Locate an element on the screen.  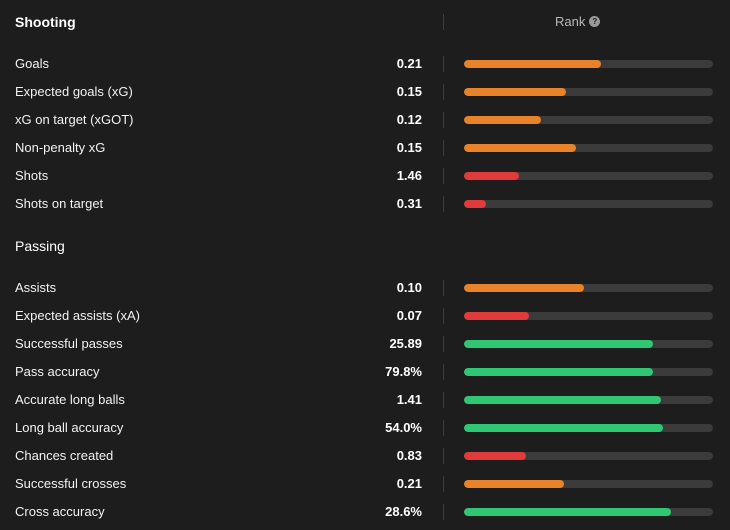
stat-row-goals: Goals 0.21 is located at coordinates (365, 64).